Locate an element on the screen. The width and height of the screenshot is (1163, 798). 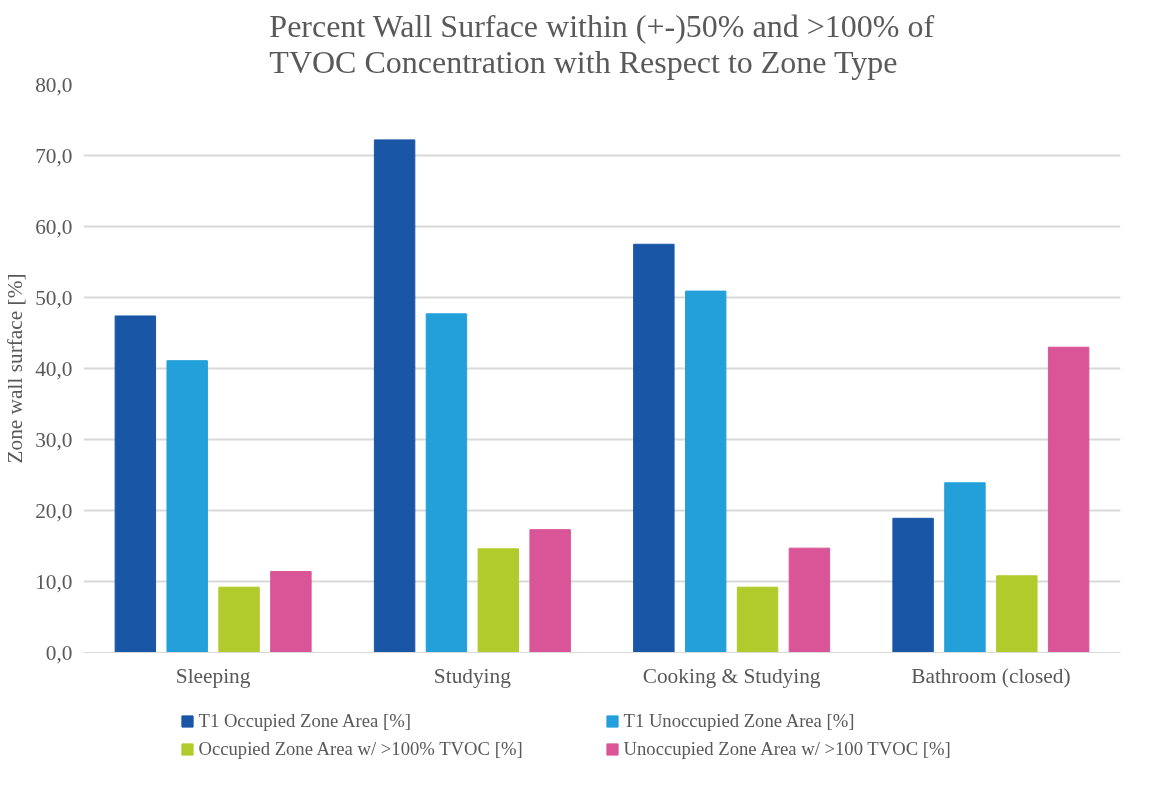
legend-label: Occupied Zone Area w/ >100% TVOC [%] is located at coordinates (361, 749).